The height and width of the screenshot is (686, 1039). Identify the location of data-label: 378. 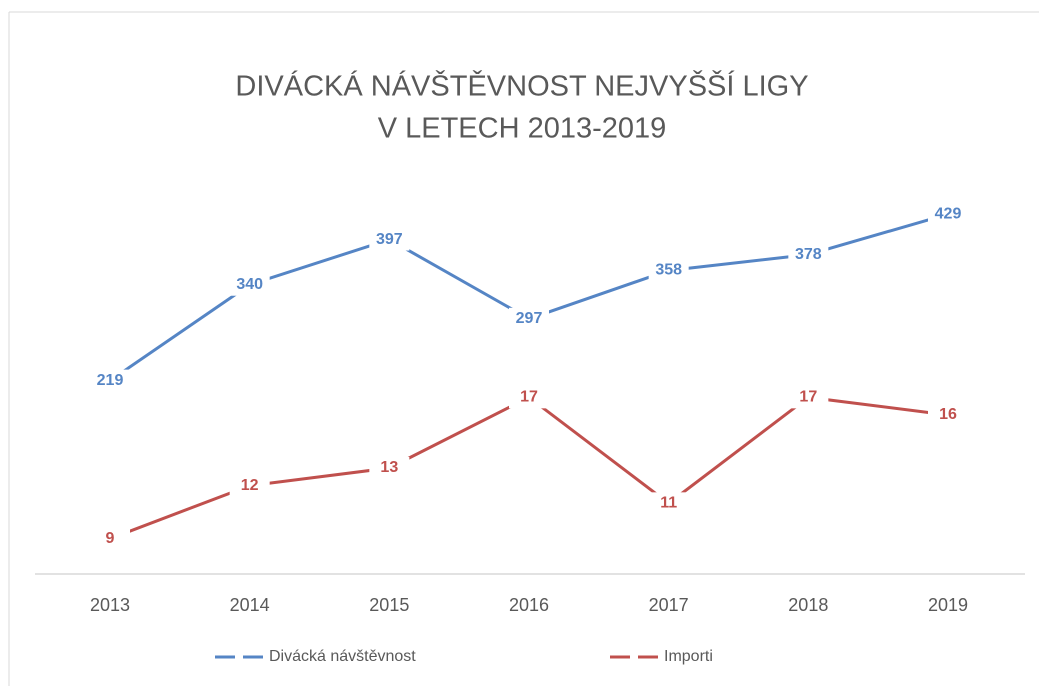
(808, 254).